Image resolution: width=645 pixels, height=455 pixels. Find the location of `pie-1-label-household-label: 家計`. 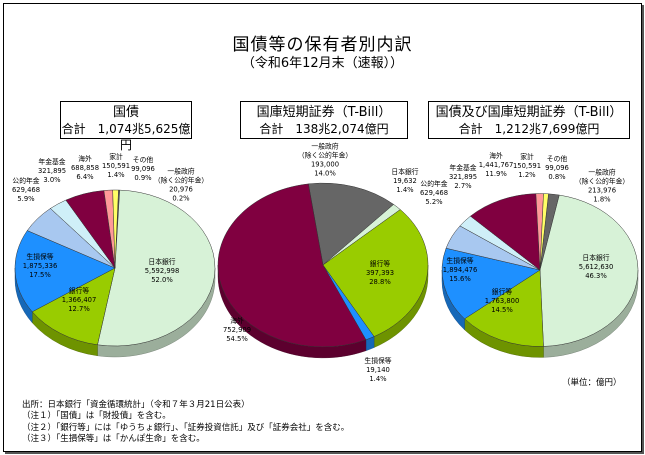

pie-1-label-household-label: 家計 is located at coordinates (116, 156).